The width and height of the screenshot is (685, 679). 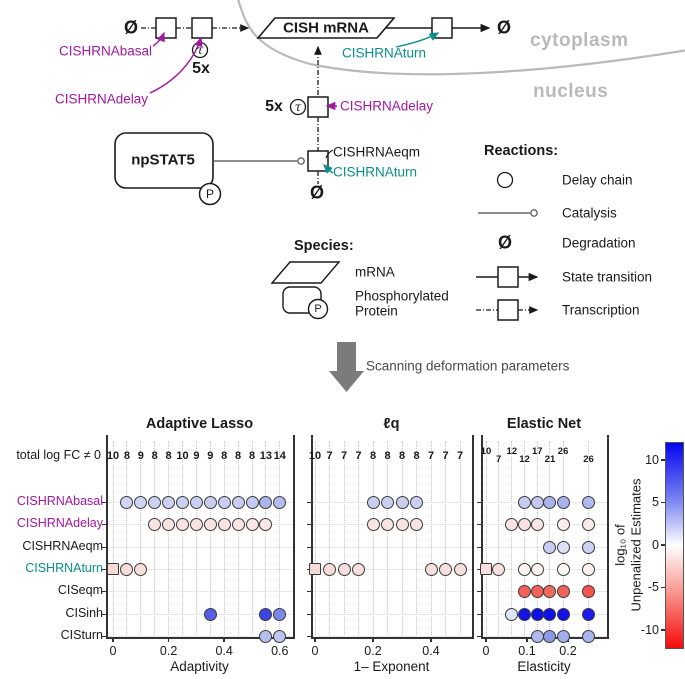 What do you see at coordinates (101, 99) in the screenshot?
I see `param-label-delay-cyto: CISHRNAdelay` at bounding box center [101, 99].